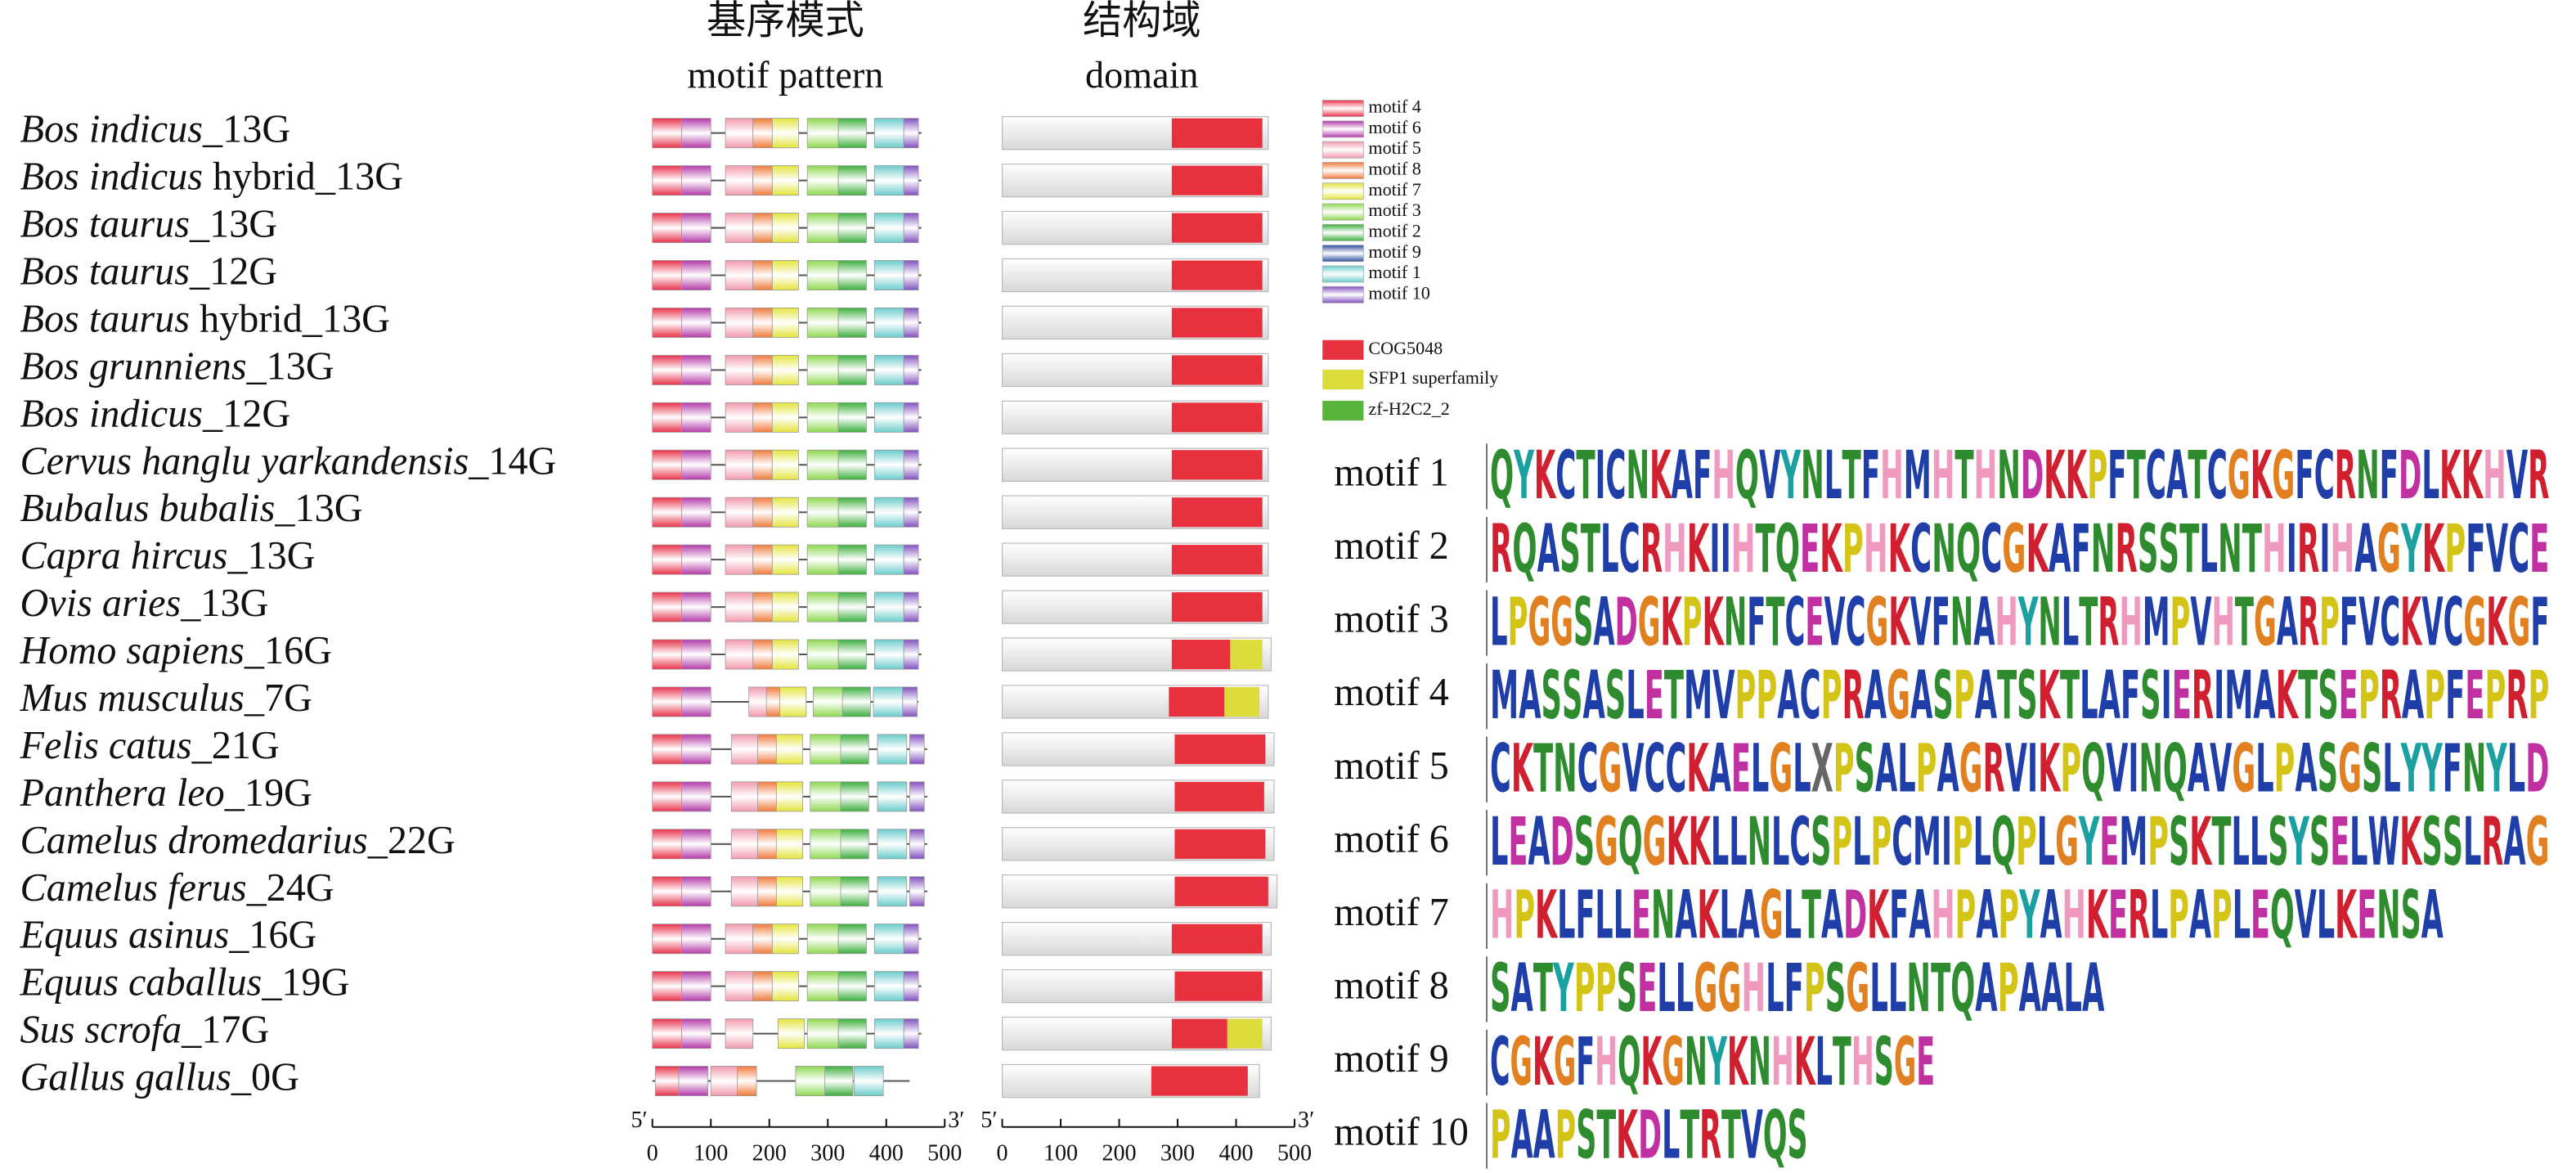  What do you see at coordinates (246, 413) in the screenshot?
I see `species-suffix: _12G` at bounding box center [246, 413].